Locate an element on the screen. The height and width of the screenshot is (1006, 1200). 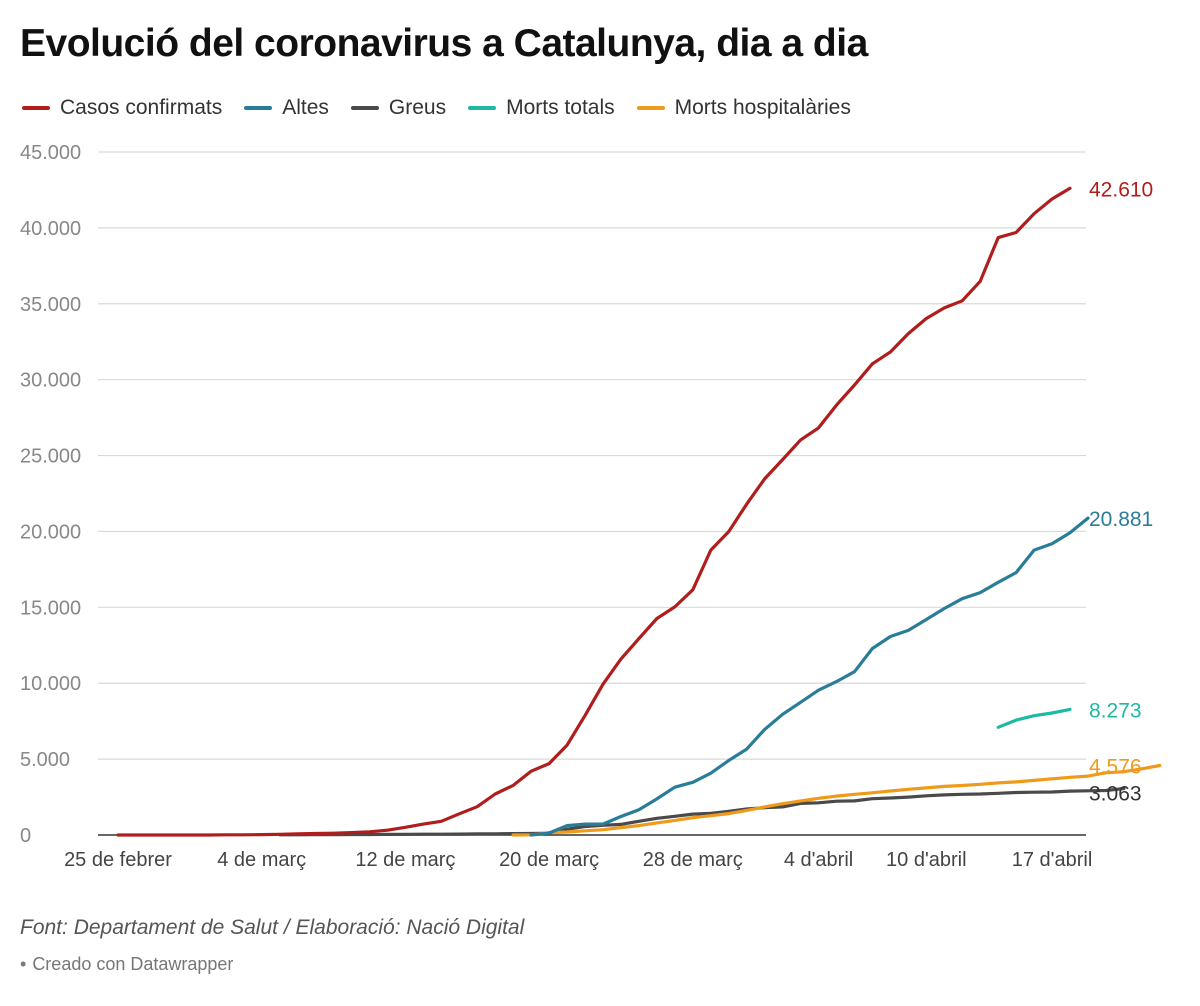
x-tick-label: 25 de febrer is located at coordinates (118, 860).